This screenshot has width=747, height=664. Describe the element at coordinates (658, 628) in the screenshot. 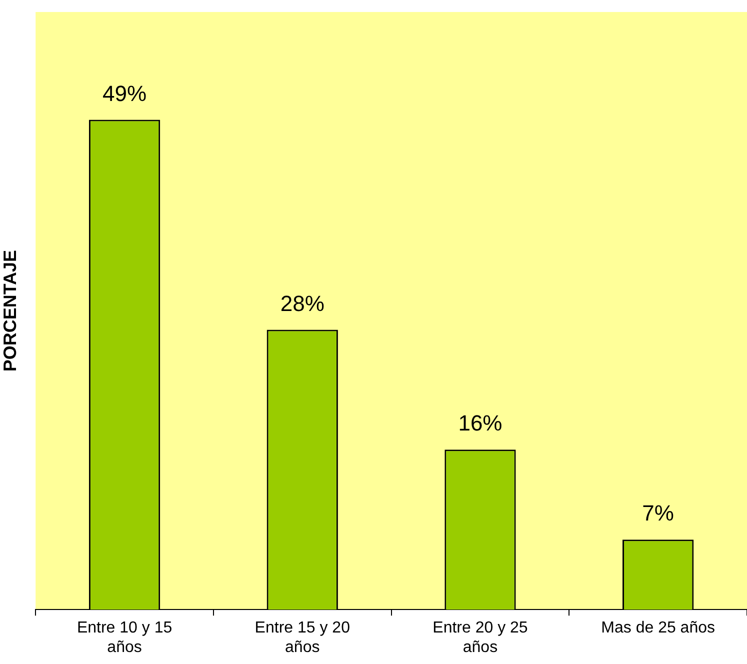

I see `x-tick-label: Mas de 25 años` at that location.